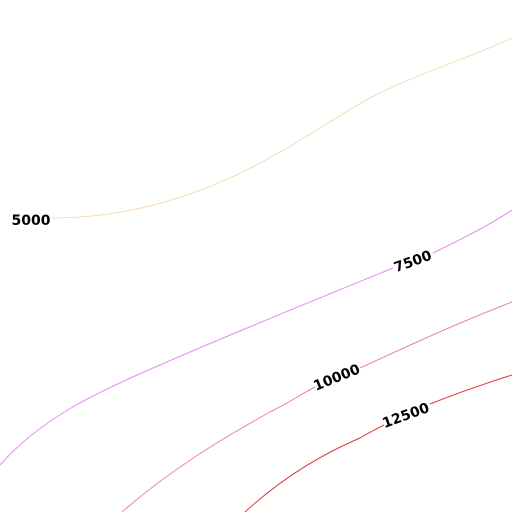 This screenshot has width=512, height=512. What do you see at coordinates (336, 377) in the screenshot?
I see `contour-label: 10000` at bounding box center [336, 377].